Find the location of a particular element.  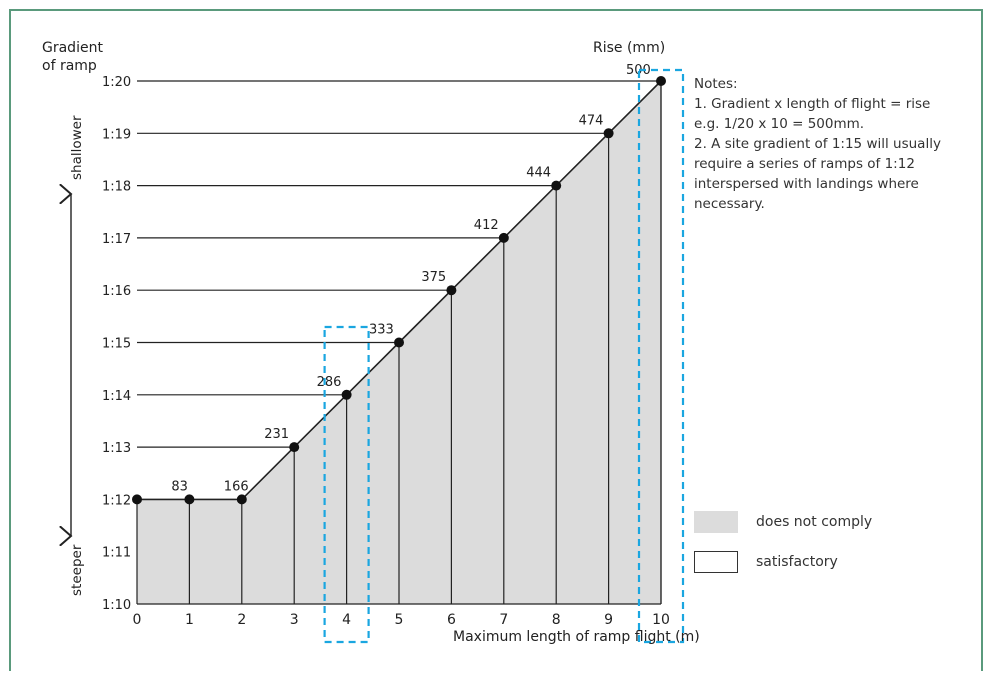

legend-white-swatch is located at coordinates (716, 562).